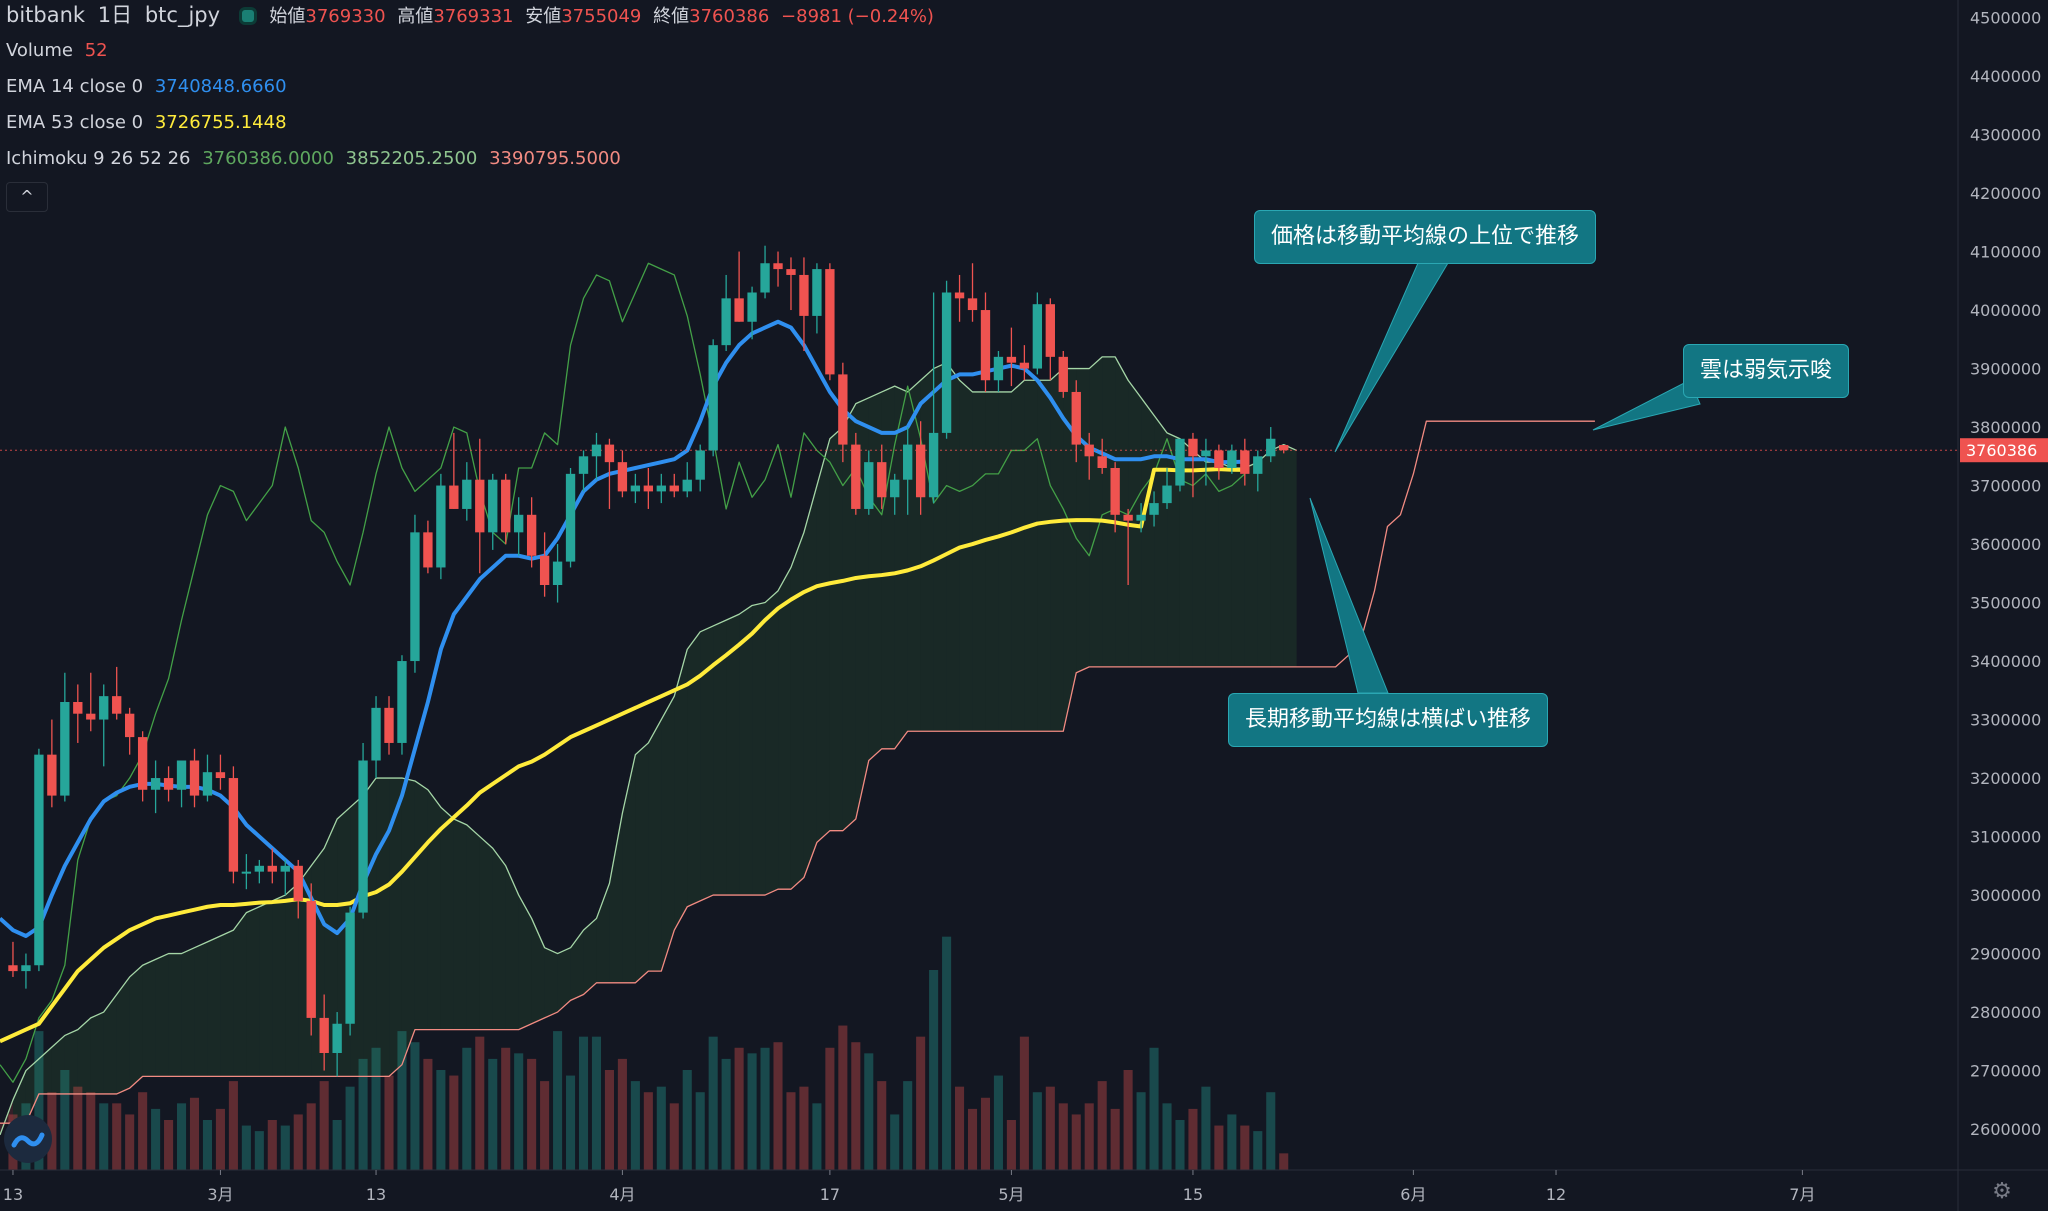  Describe the element at coordinates (1766, 371) in the screenshot. I see `callout-cloud-bearish: 雲は弱気示唆` at that location.